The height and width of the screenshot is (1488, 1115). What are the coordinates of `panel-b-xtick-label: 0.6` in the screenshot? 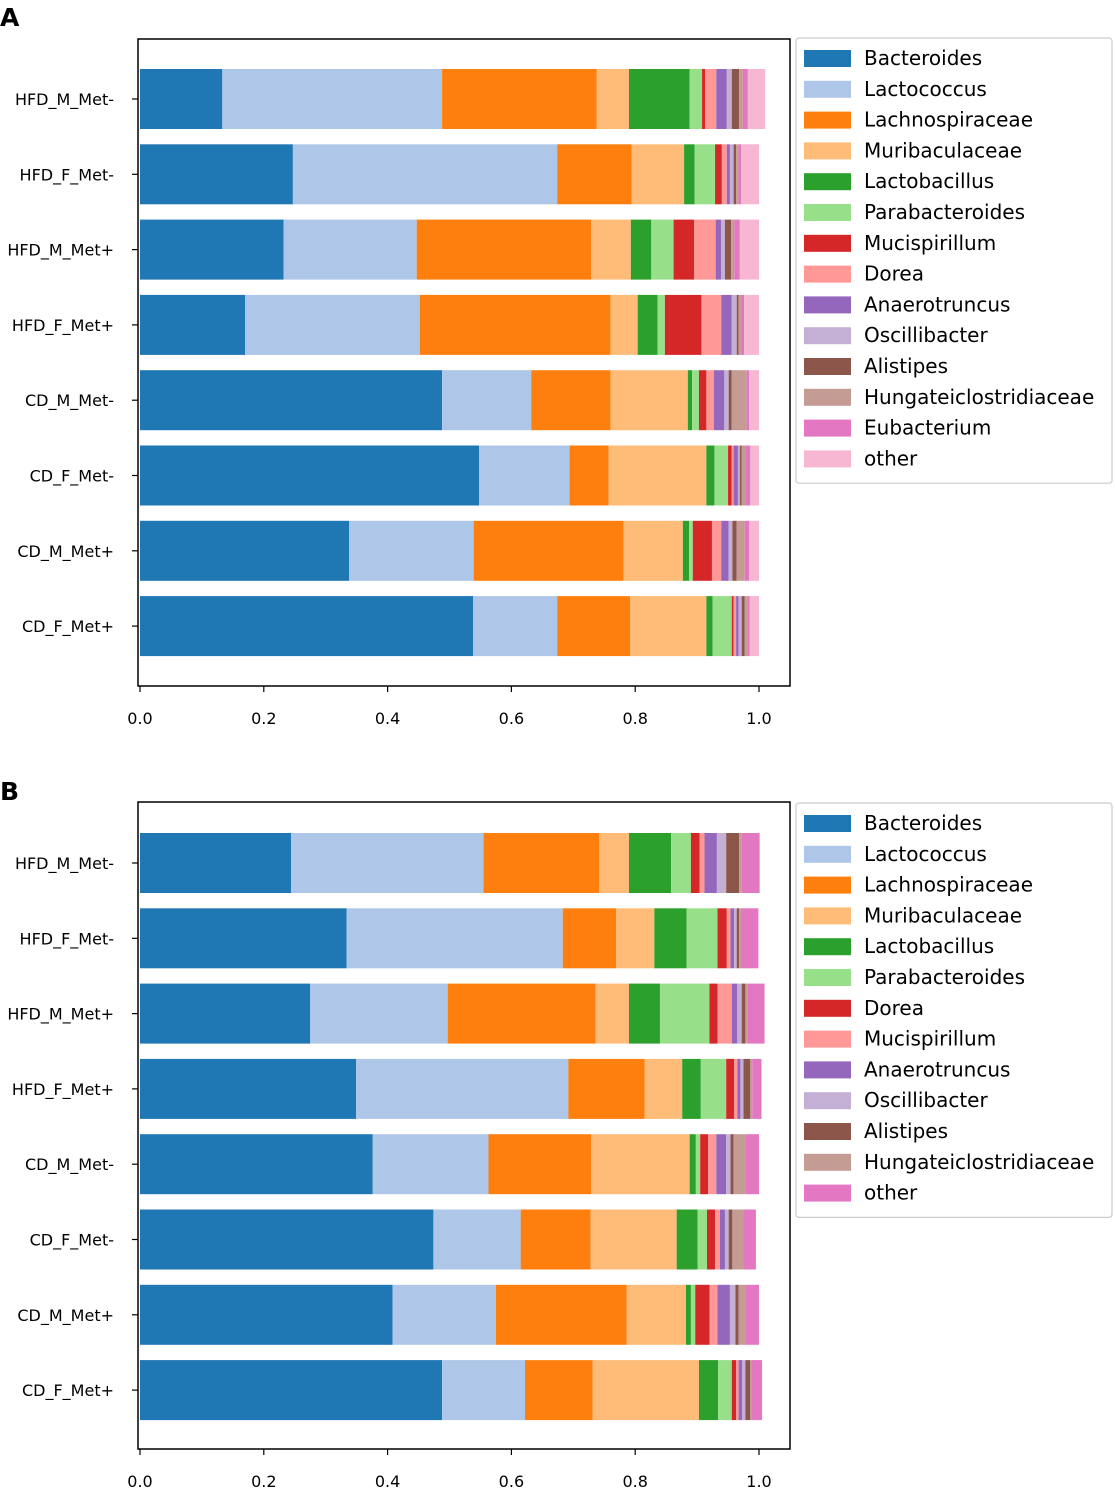 It's located at (511, 1480).